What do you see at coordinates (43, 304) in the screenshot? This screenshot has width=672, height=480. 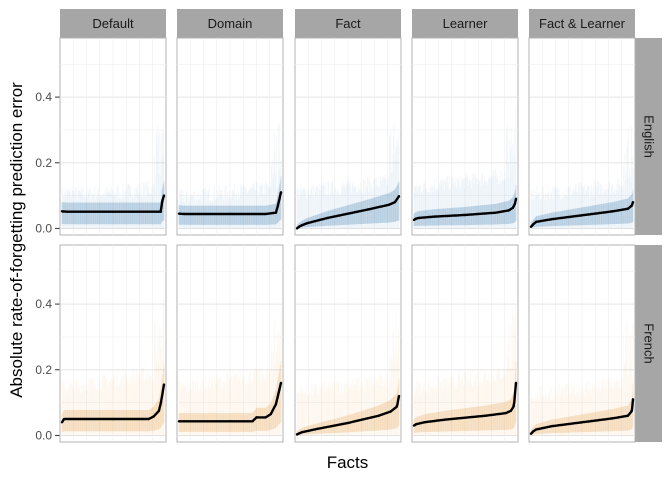 I see `y-tick-label: 0.4` at bounding box center [43, 304].